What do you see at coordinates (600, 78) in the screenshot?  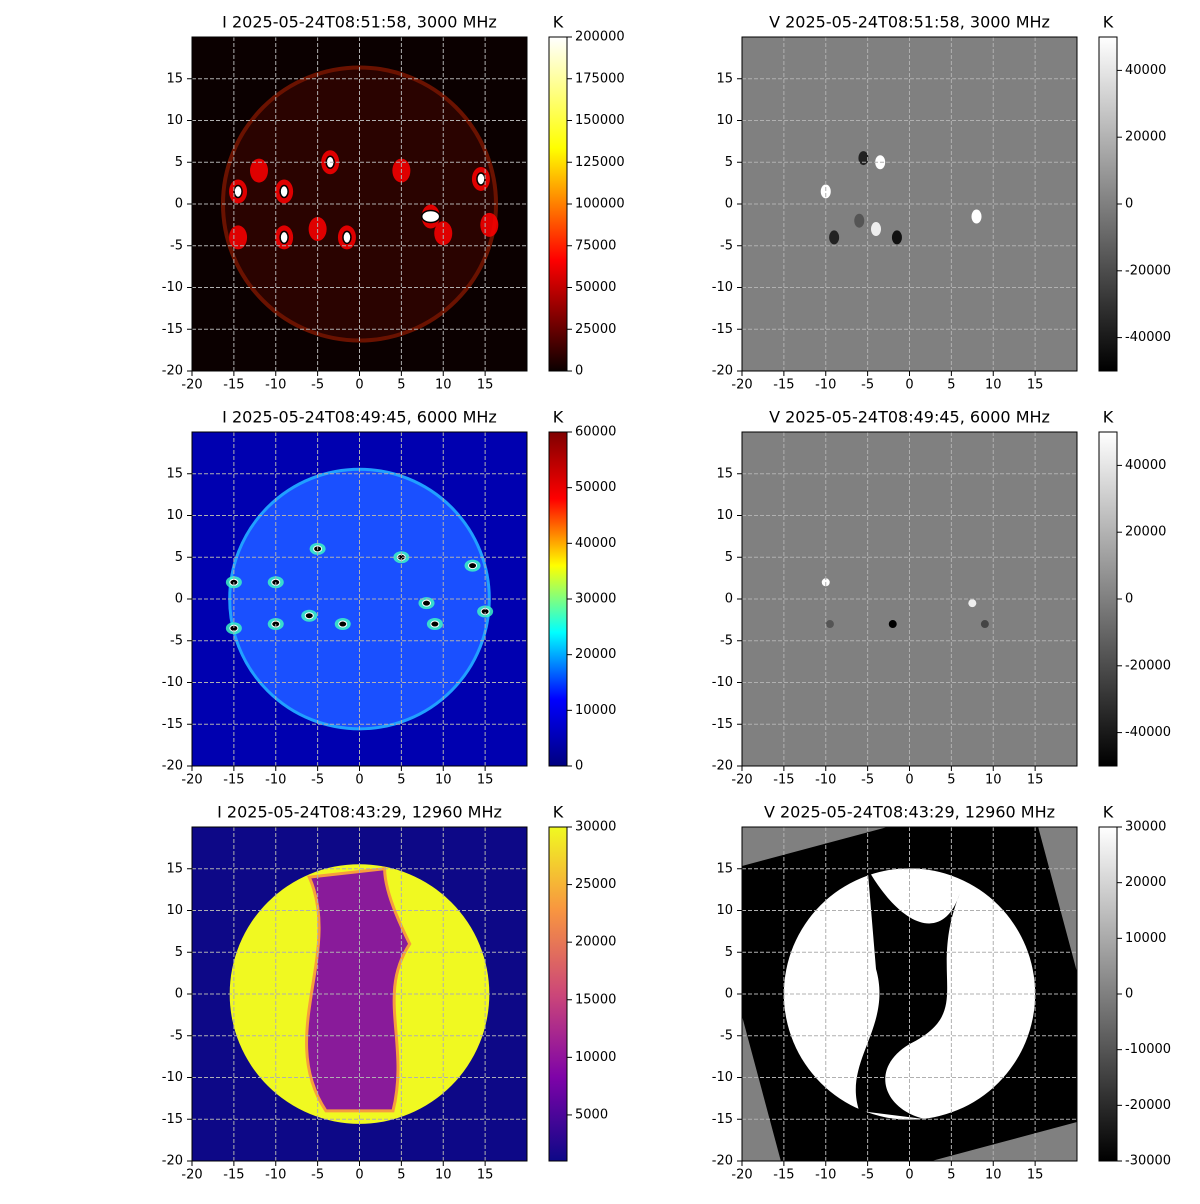 I see `colorbar-tick-label: 175000` at bounding box center [600, 78].